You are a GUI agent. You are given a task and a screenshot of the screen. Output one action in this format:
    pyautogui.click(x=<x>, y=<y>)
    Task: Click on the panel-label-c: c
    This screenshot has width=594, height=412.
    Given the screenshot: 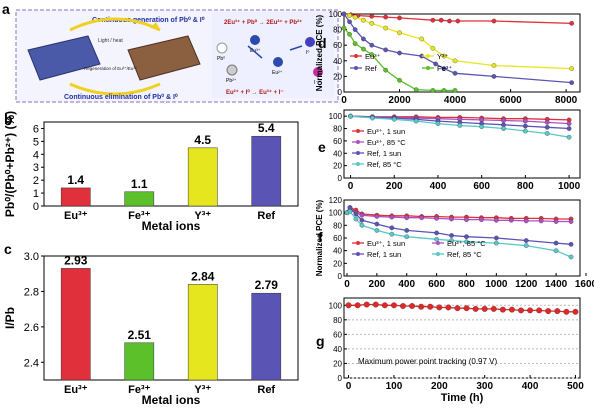 What is the action you would take?
    pyautogui.click(x=8, y=249)
    